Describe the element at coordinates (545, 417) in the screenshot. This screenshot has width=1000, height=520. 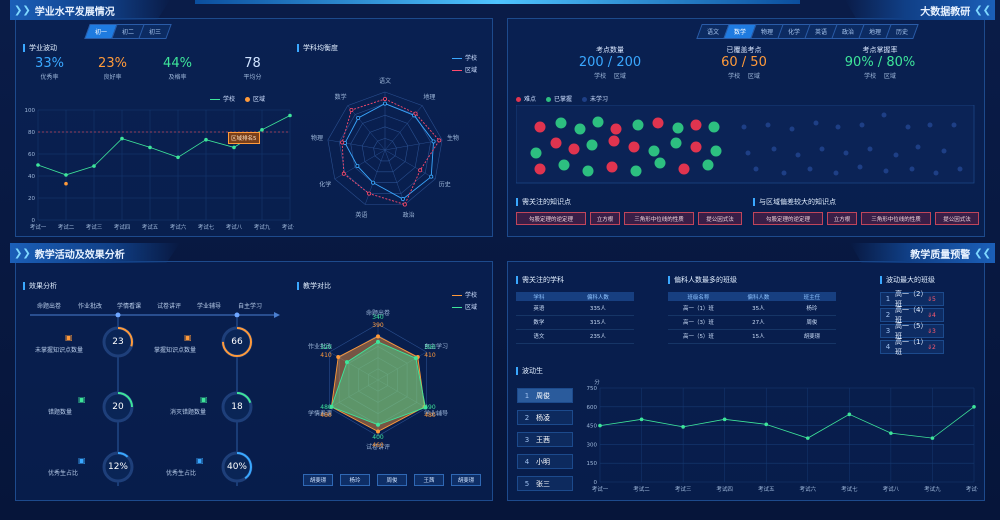
I see `volatile-student-item: 2 杨凌` at that location.